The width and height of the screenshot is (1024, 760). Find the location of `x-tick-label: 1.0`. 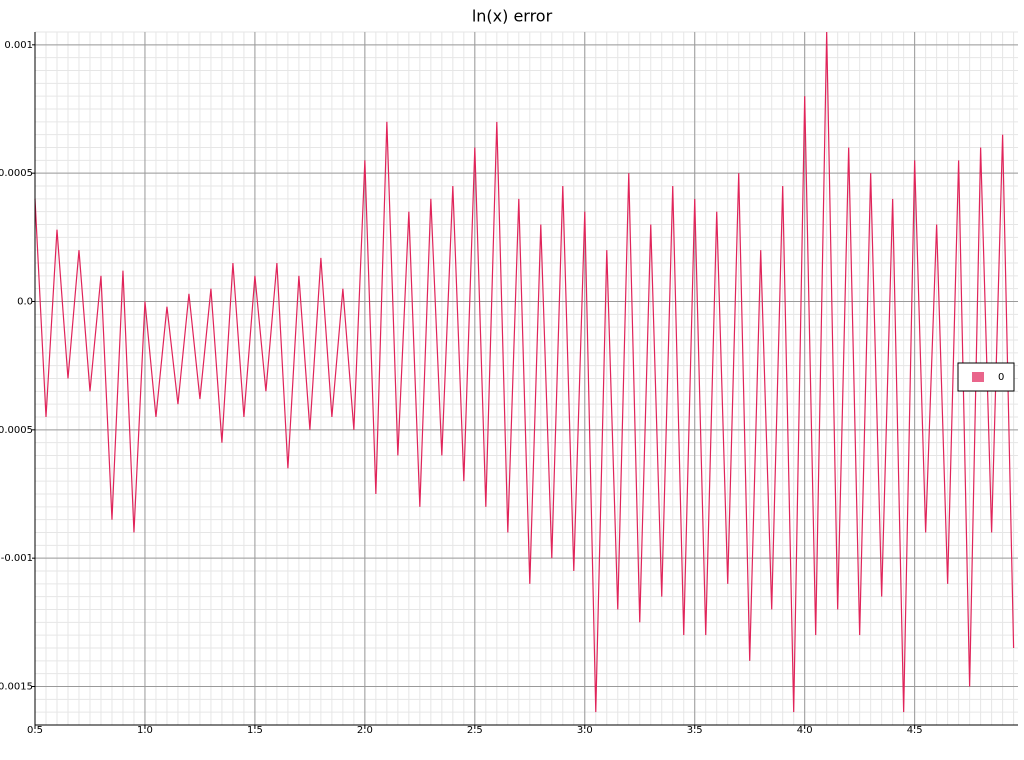

x-tick-label: 1.0 is located at coordinates (145, 730).